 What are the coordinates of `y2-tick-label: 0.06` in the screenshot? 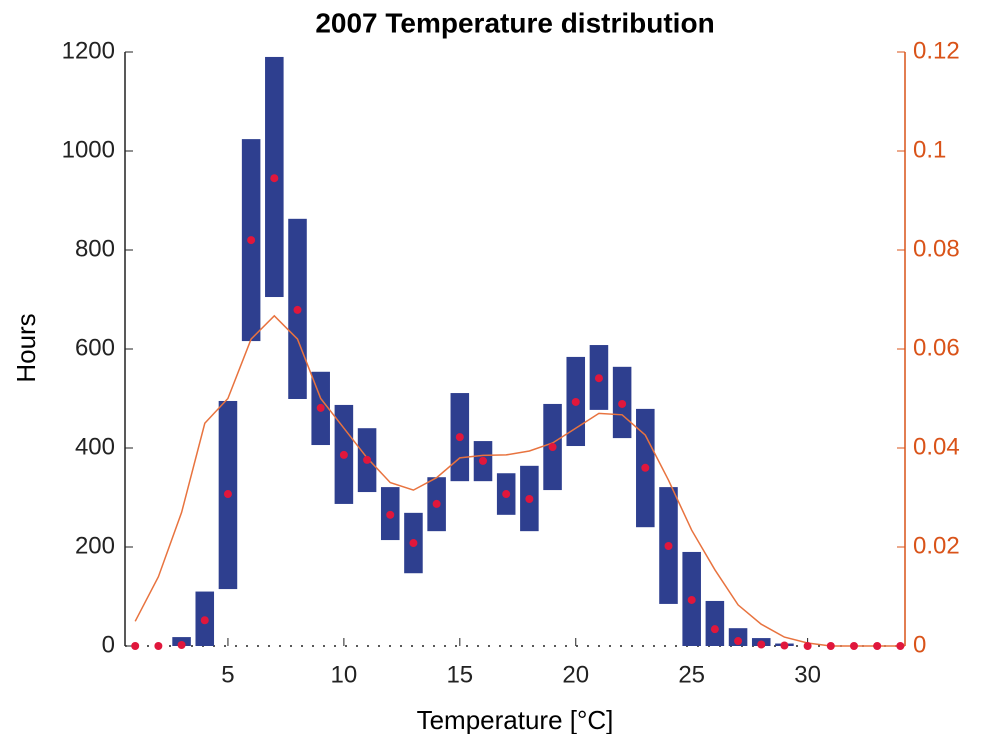 It's located at (936, 347).